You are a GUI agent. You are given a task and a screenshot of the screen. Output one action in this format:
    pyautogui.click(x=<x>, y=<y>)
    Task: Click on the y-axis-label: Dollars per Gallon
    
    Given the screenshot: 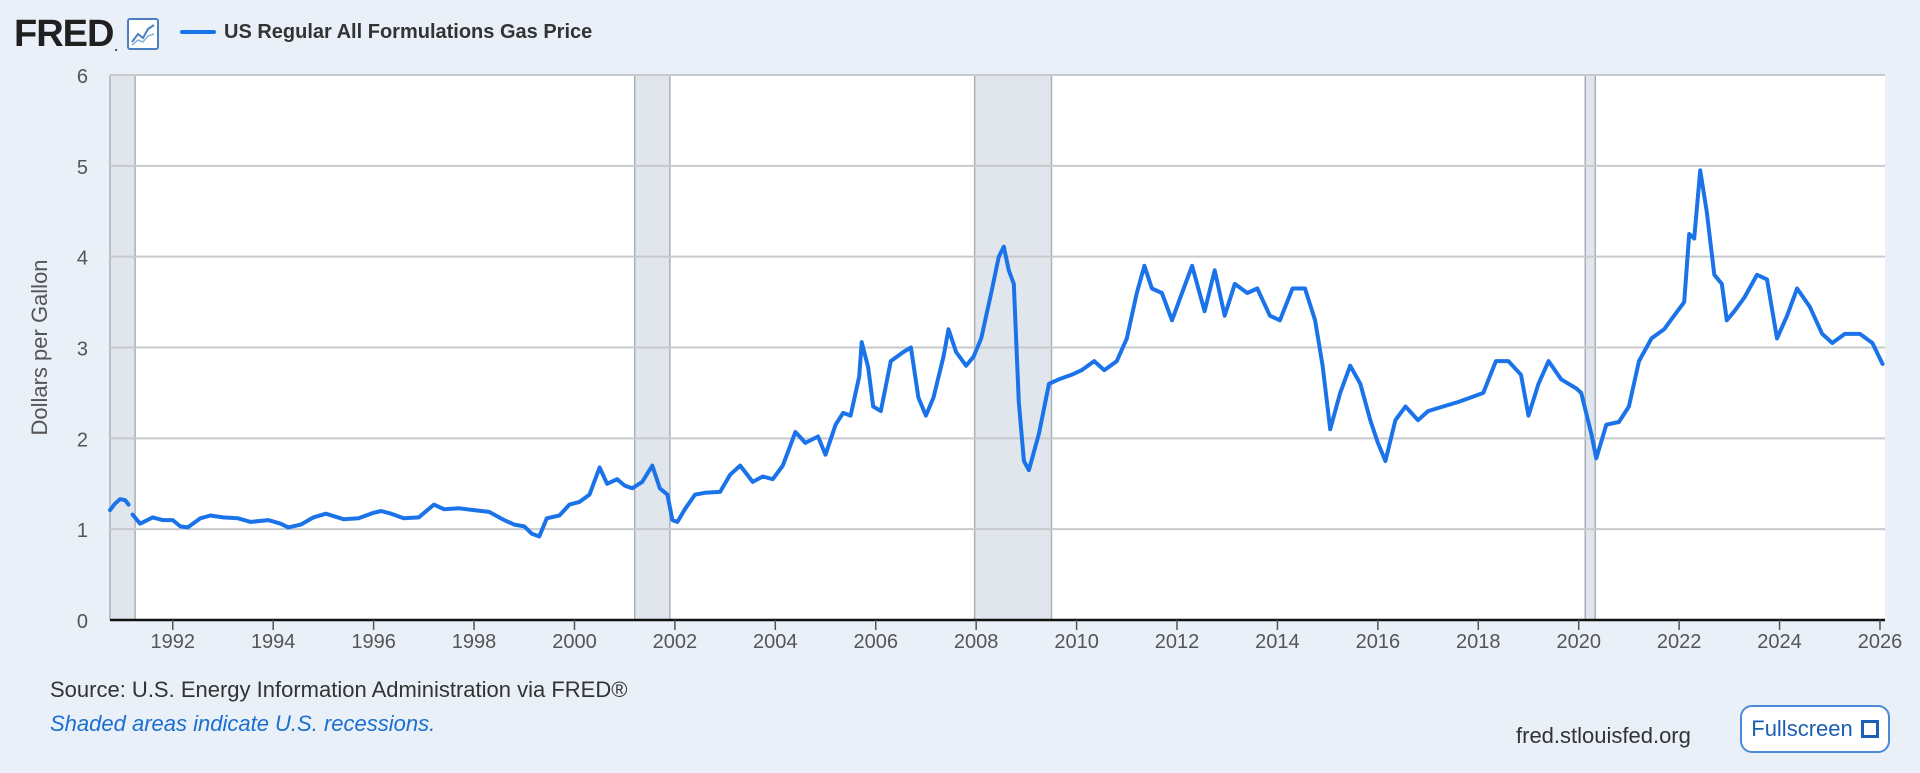 What is the action you would take?
    pyautogui.click(x=39, y=347)
    